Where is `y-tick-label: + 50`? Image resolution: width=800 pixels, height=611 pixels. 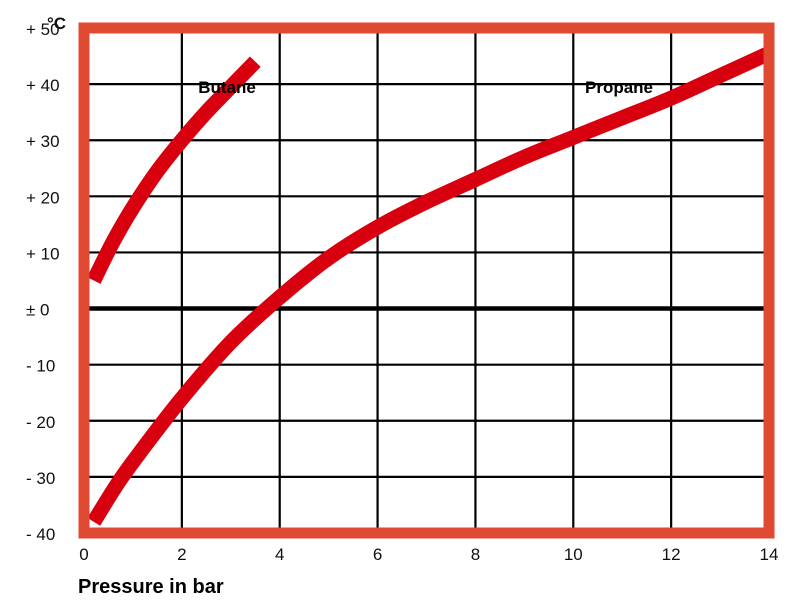 y-tick-label: + 50 is located at coordinates (43, 29).